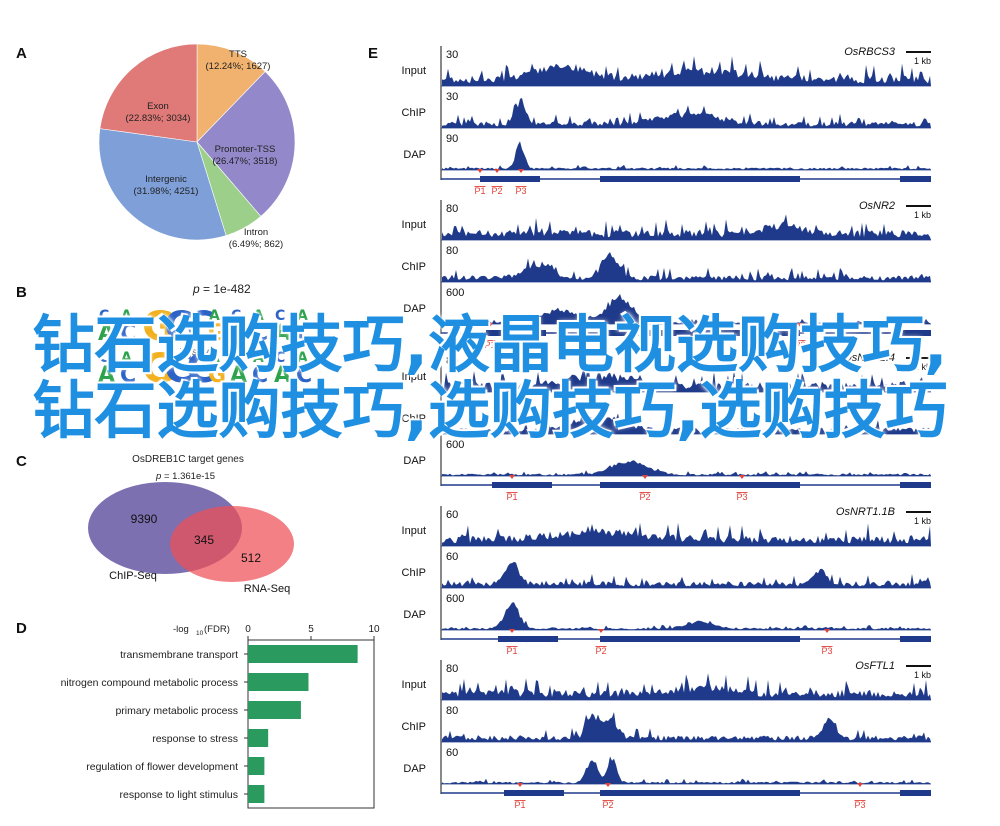 The height and width of the screenshot is (826, 1000). What do you see at coordinates (21, 292) in the screenshot?
I see `panel-label-b: B` at bounding box center [21, 292].